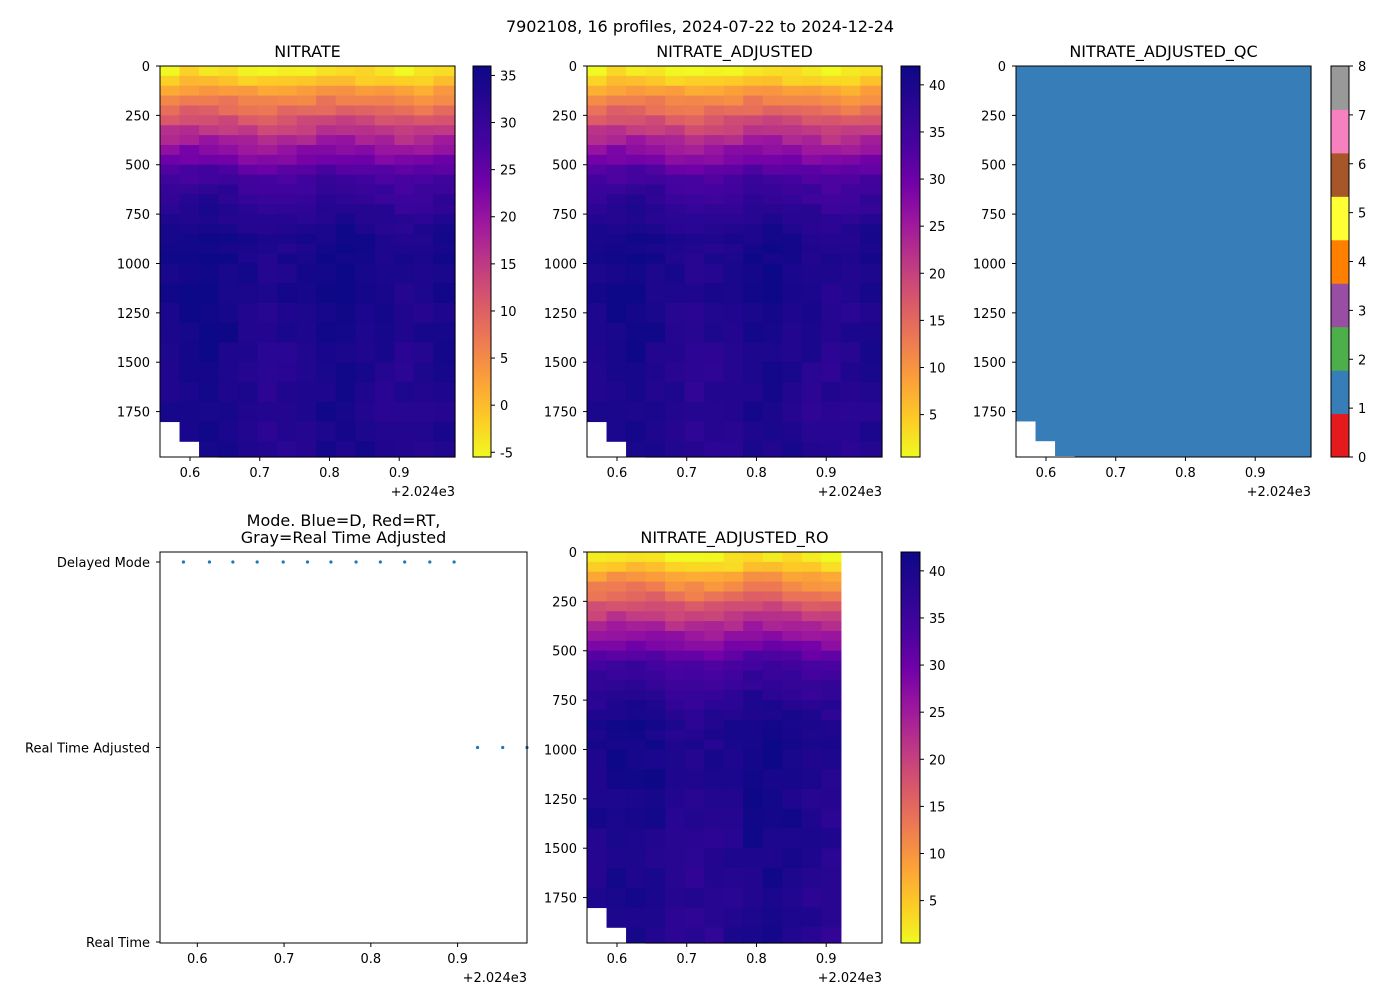 Image resolution: width=1400 pixels, height=1000 pixels. I want to click on colorbar-tick-label: 2, so click(1362, 360).